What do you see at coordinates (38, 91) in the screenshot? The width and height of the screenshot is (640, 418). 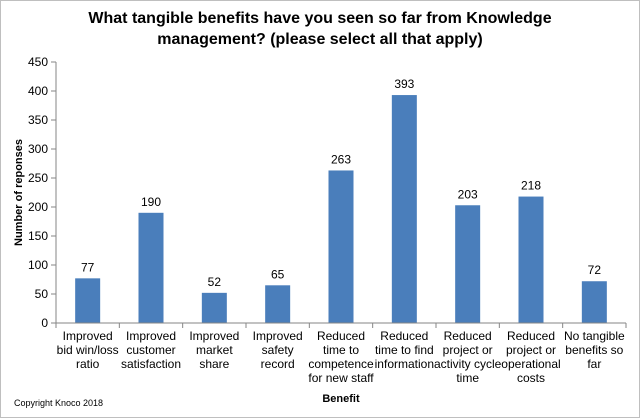 I see `y-tick-label: 400` at bounding box center [38, 91].